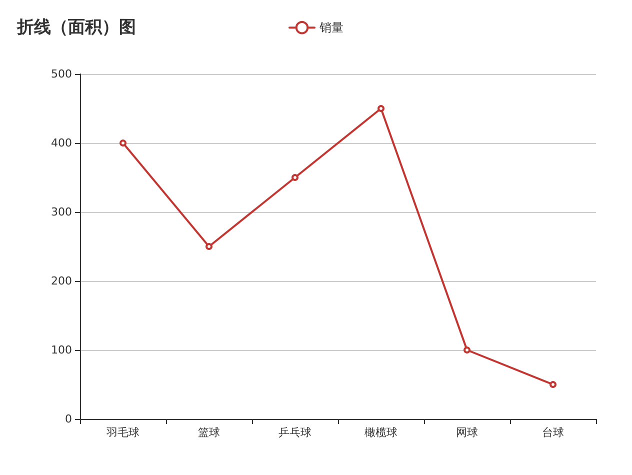 Image resolution: width=632 pixels, height=475 pixels. I want to click on y-tick-label: 300, so click(61, 212).